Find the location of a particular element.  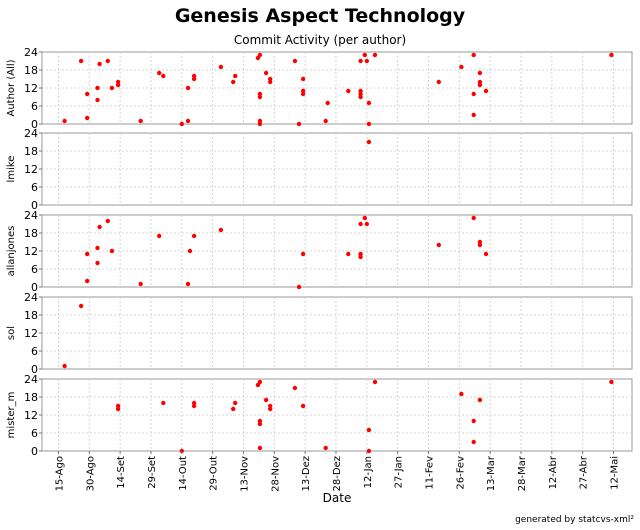

y-tick-label-lmike: 0 is located at coordinates (34, 205).